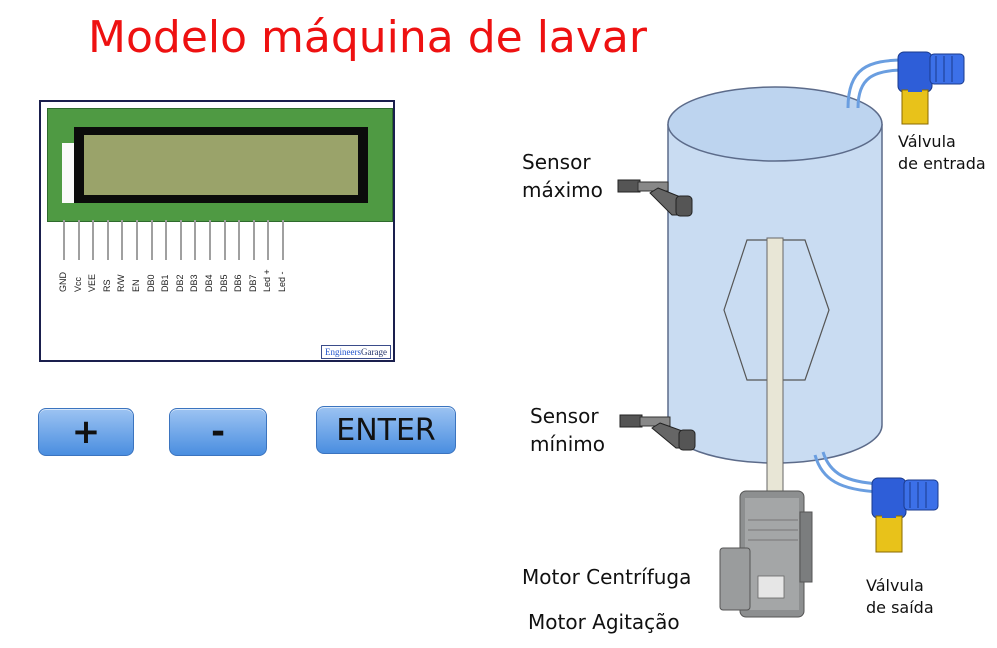  Describe the element at coordinates (775, 365) in the screenshot. I see `shaft` at that location.